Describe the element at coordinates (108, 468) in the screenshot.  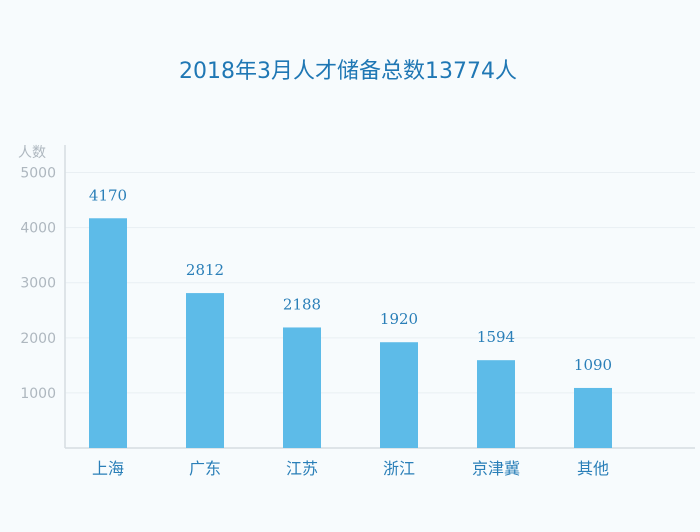
I see `x-tick-label: 上海` at that location.